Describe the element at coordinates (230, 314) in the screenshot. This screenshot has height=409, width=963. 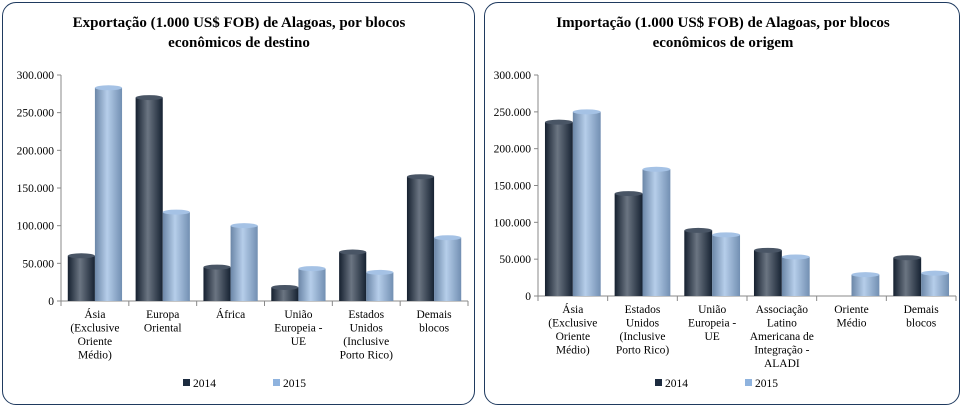
I see `category-label: África` at that location.